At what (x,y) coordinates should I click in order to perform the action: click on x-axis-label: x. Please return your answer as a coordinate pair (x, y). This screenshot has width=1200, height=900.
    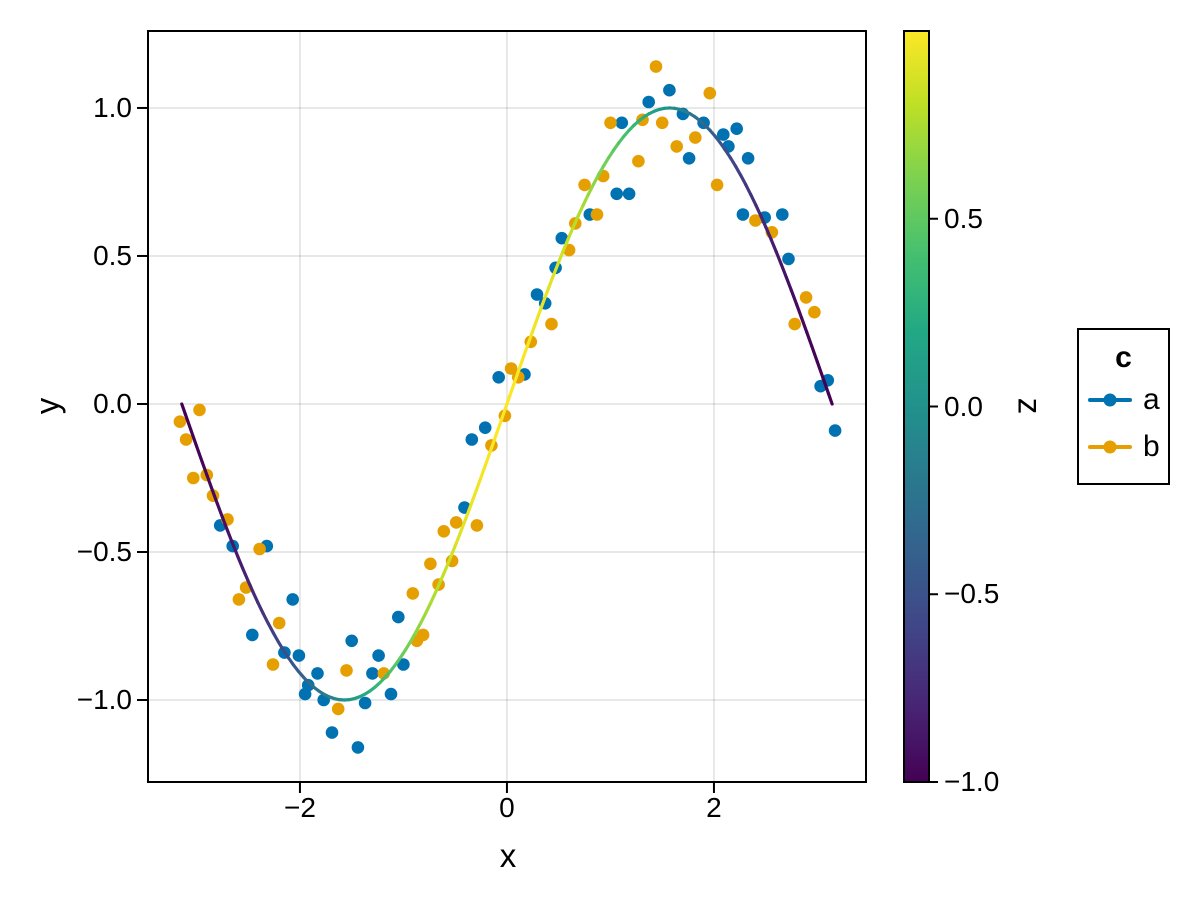
    Looking at the image, I should click on (508, 855).